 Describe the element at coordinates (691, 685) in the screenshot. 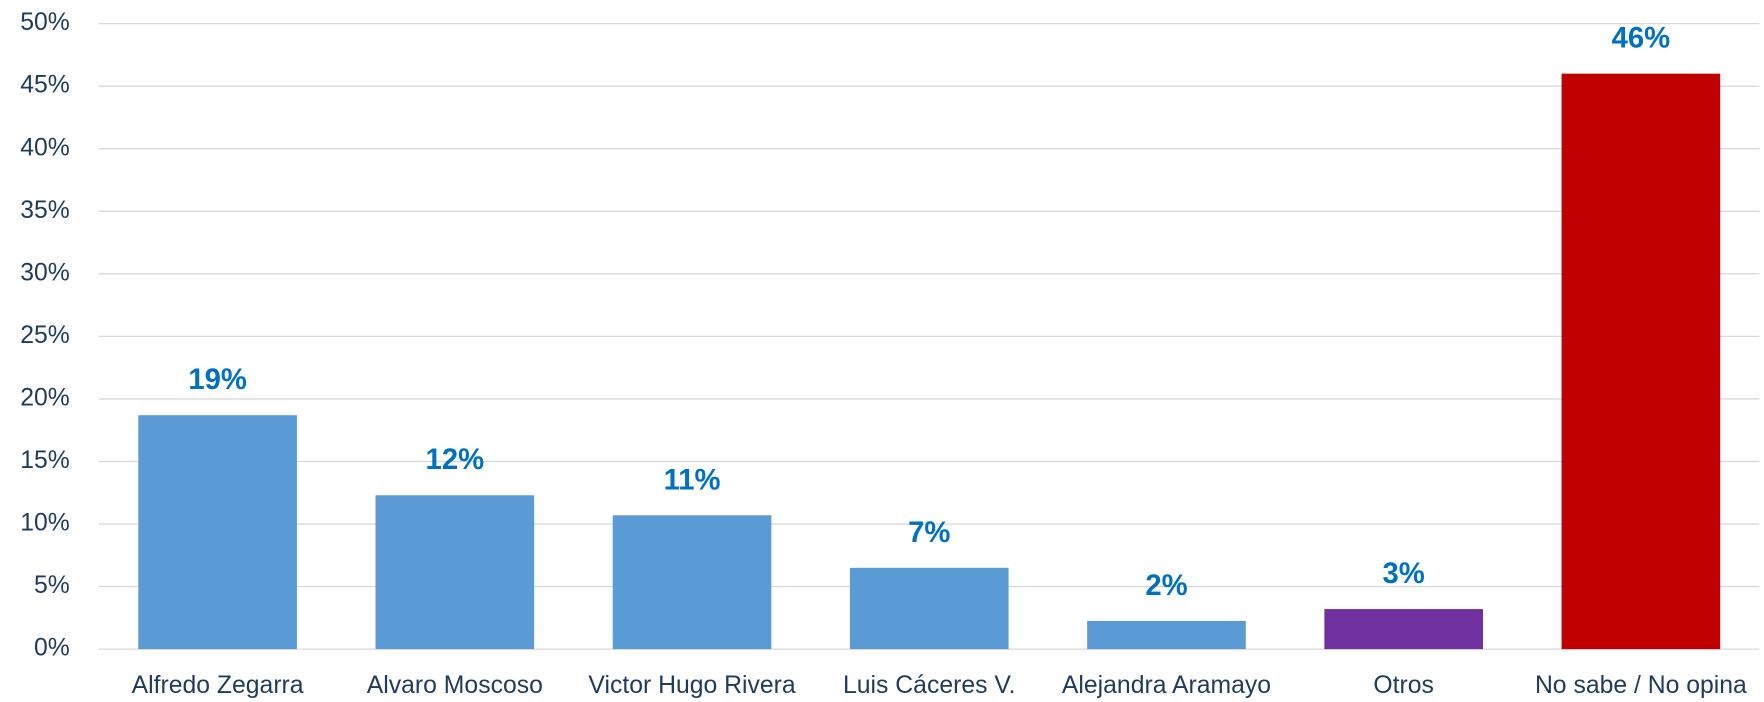

I see `x-tick-label: Victor Hugo Rivera` at that location.